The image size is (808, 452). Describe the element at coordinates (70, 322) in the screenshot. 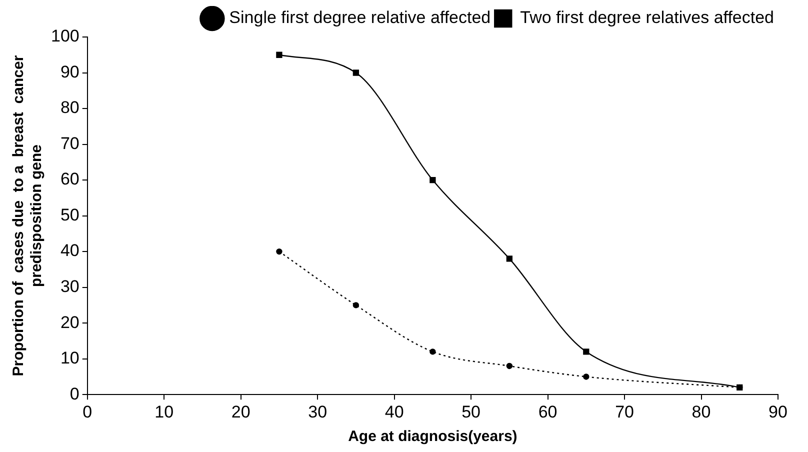

I see `y-tick-label: 20` at that location.